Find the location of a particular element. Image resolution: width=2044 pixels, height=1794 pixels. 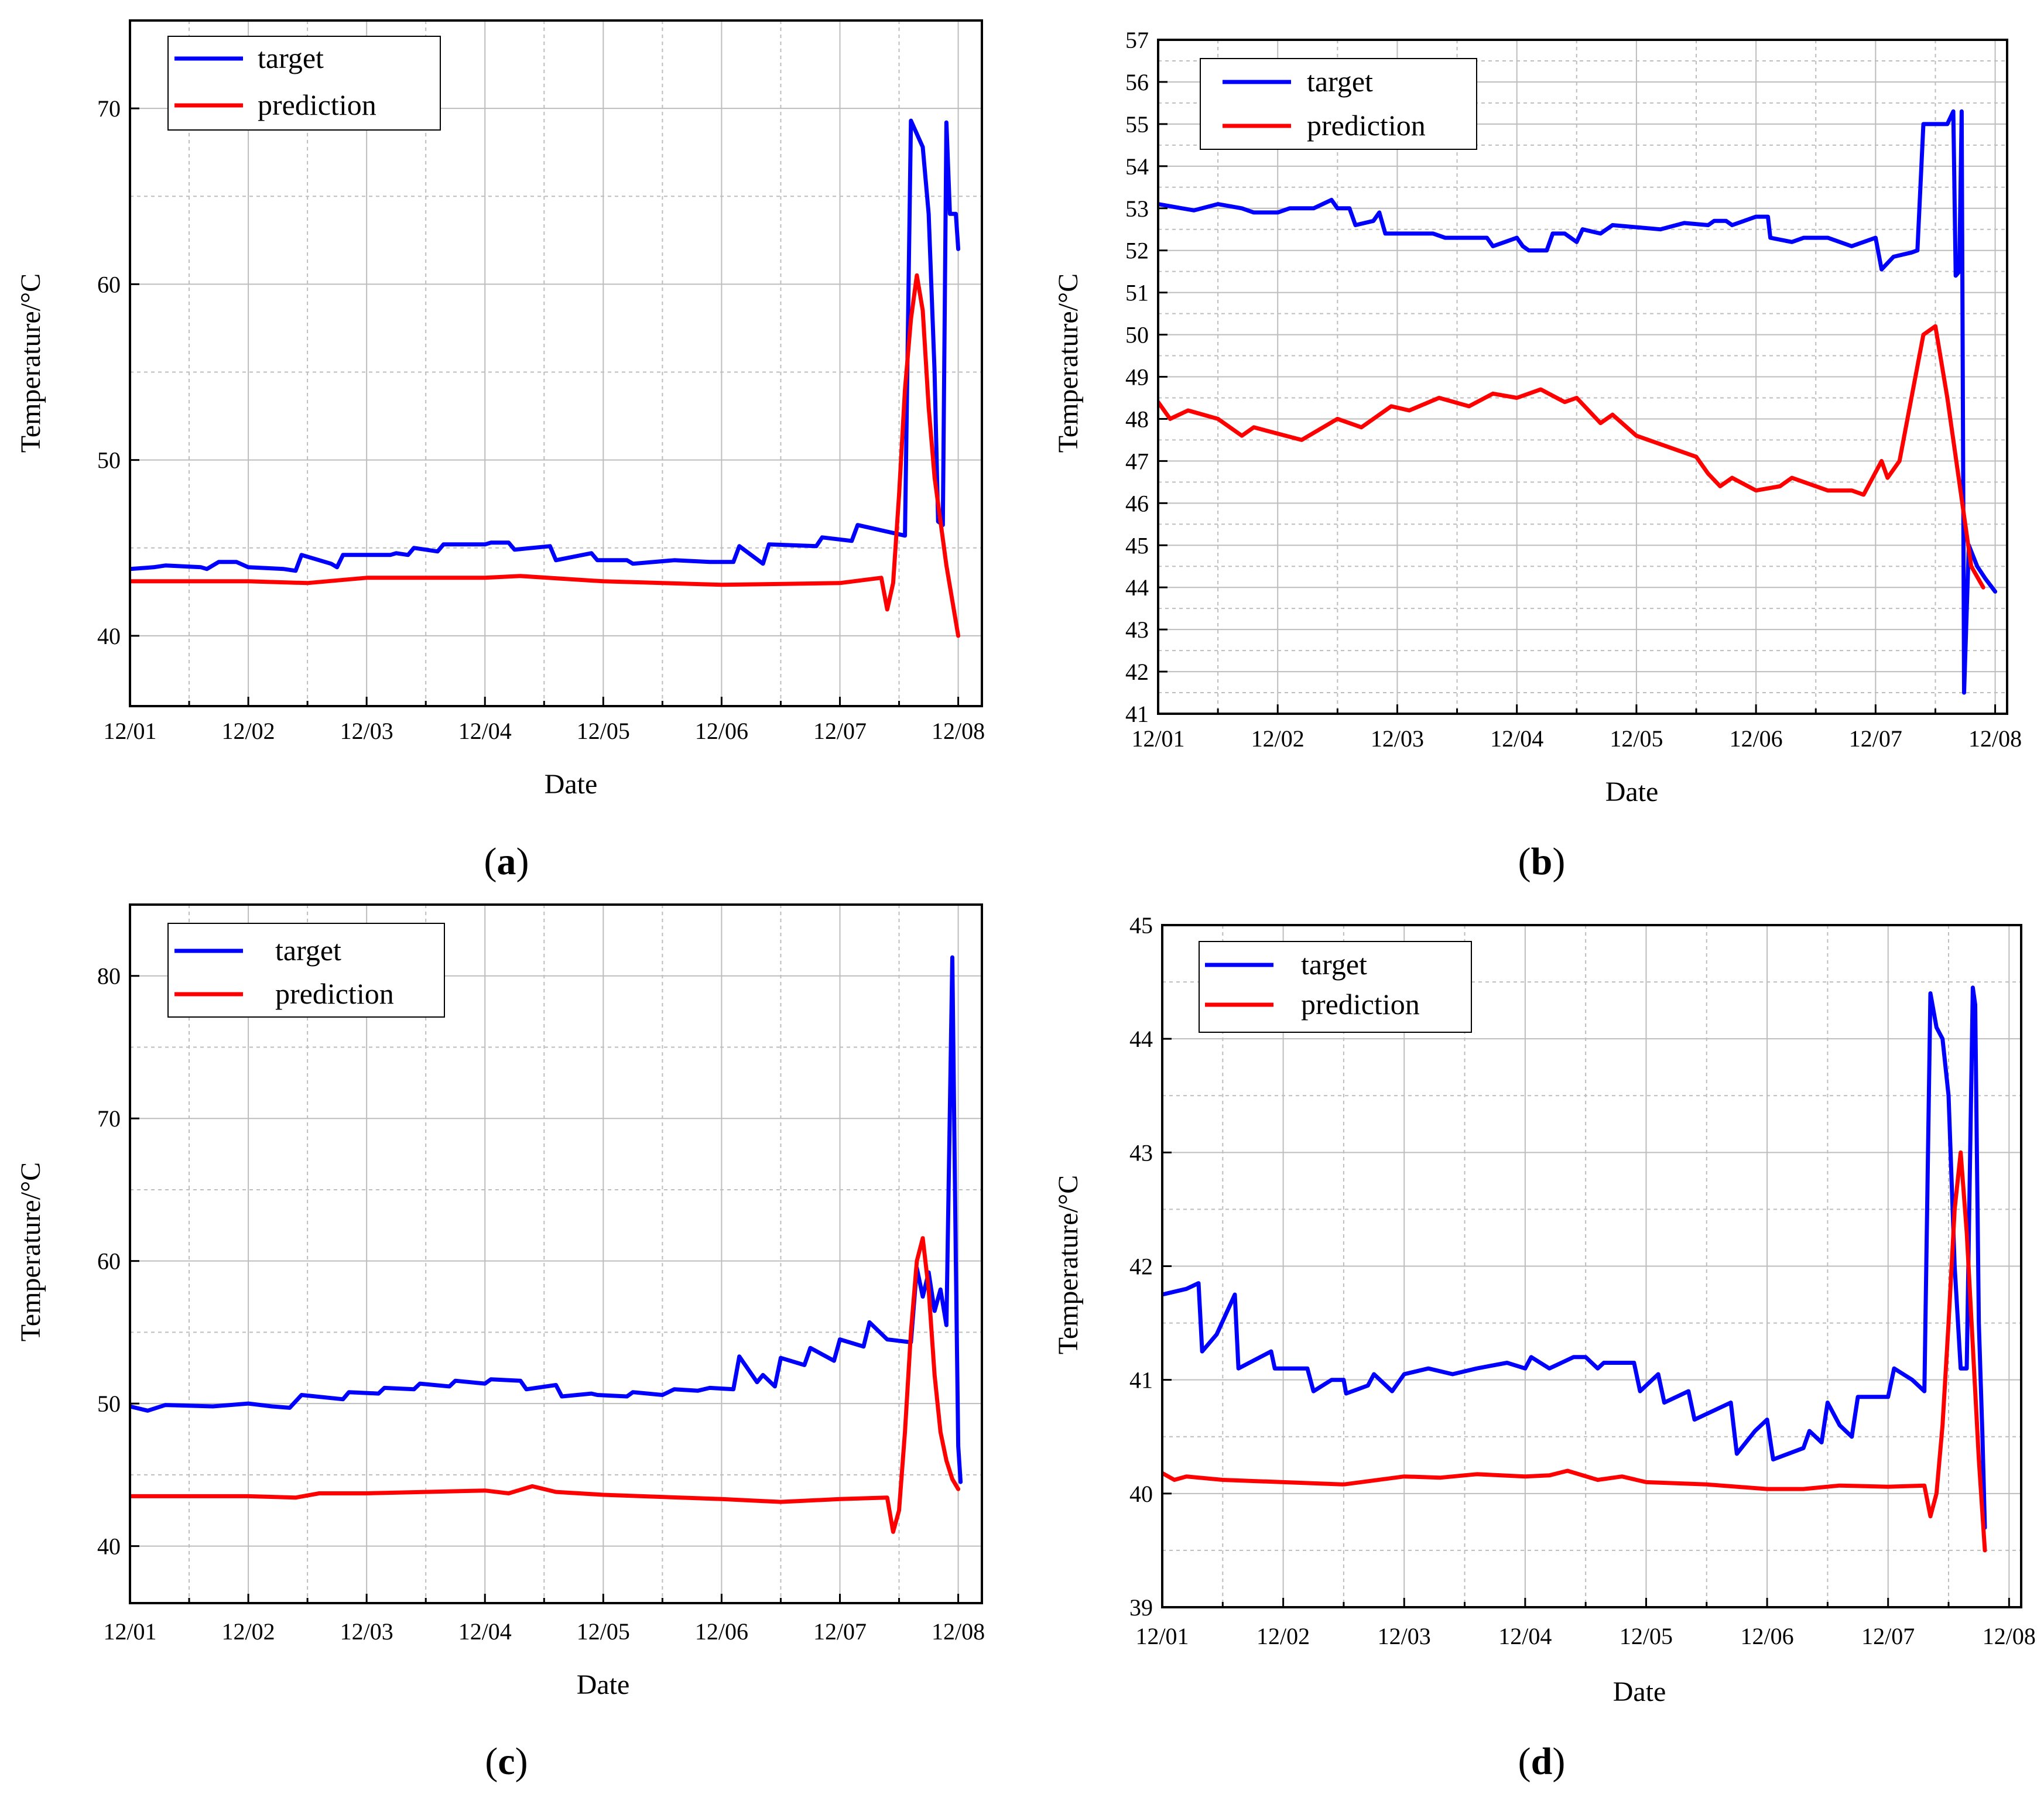

panel-label-letter: a is located at coordinates (507, 861).